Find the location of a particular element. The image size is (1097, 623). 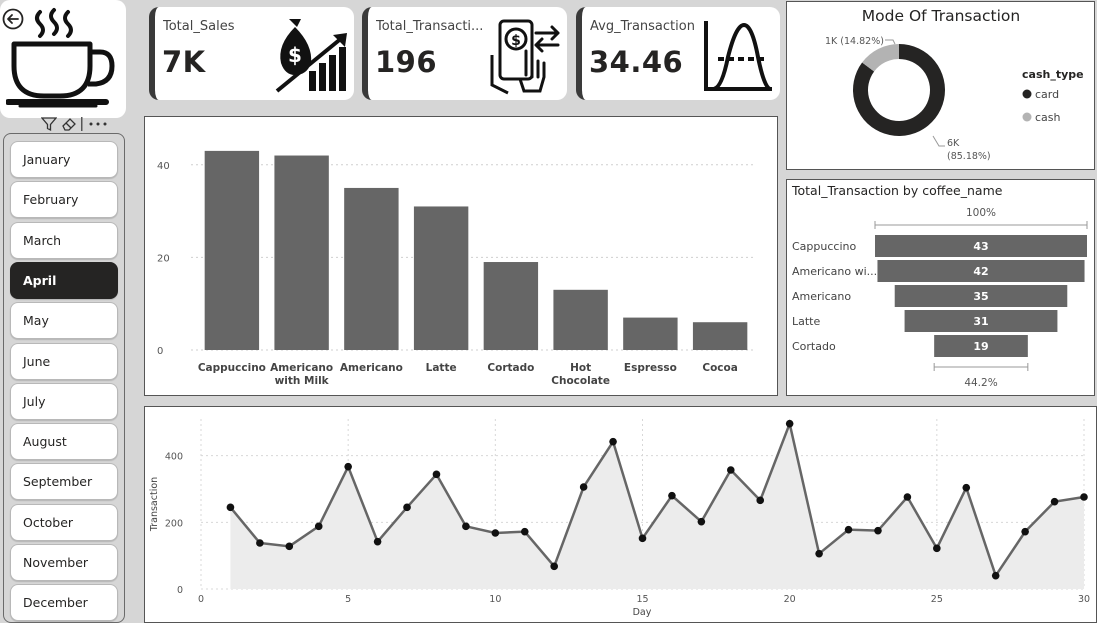

legend-label: card is located at coordinates (1047, 94).